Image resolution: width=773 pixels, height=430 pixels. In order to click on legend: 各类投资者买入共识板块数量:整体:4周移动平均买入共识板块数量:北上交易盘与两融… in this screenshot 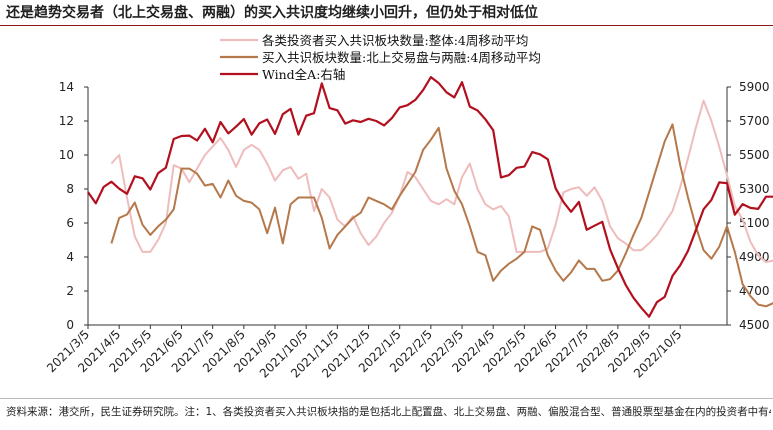, I will do `click(380, 57)`.